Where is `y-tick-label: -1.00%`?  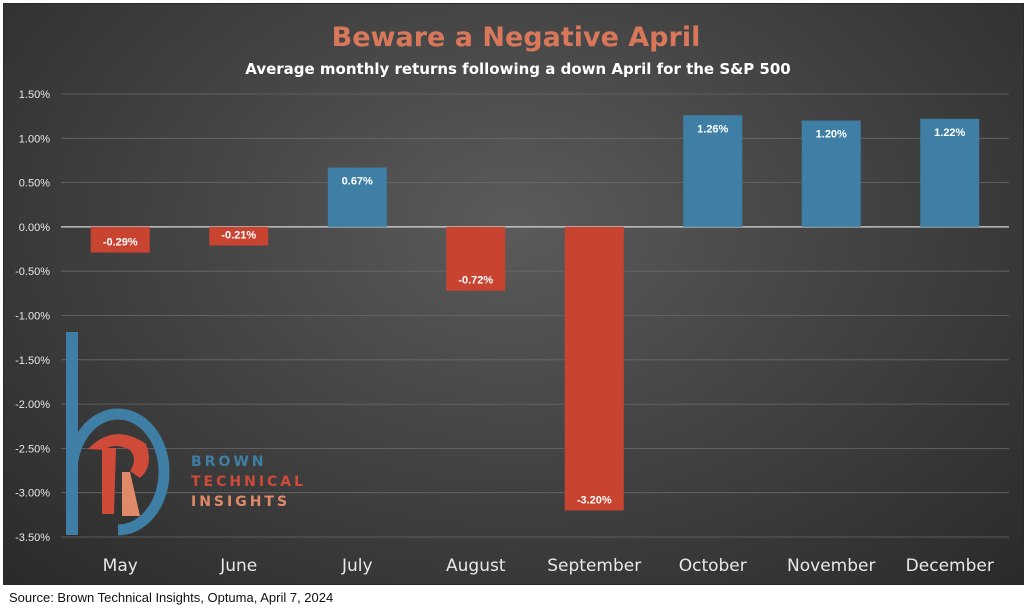 y-tick-label: -1.00% is located at coordinates (32, 317).